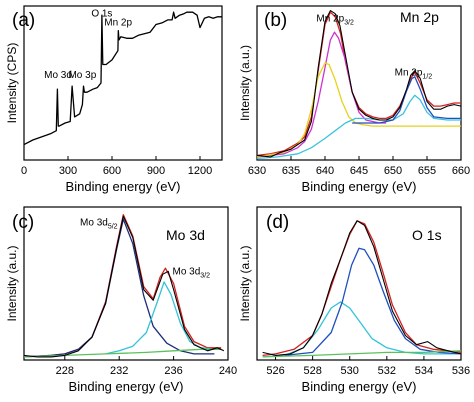 This screenshot has height=402, width=474. What do you see at coordinates (112, 171) in the screenshot?
I see `x-tick-label: 600` at bounding box center [112, 171].